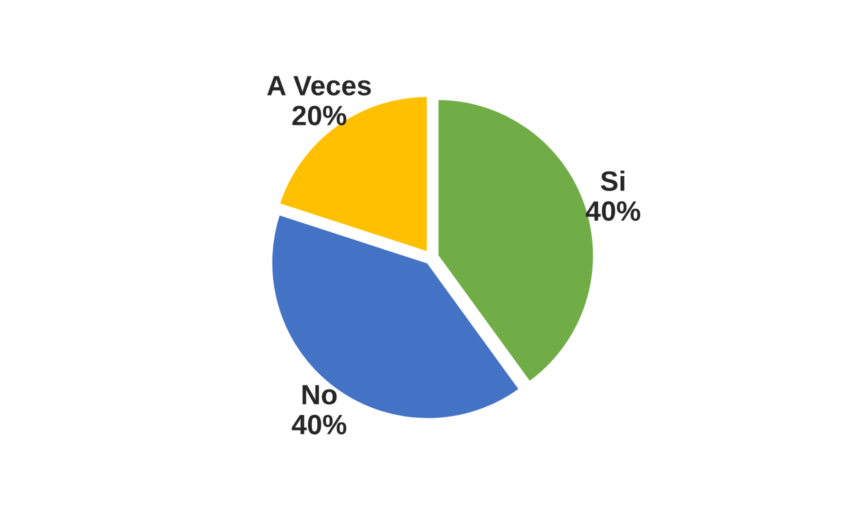 The height and width of the screenshot is (515, 863). Describe the element at coordinates (612, 180) in the screenshot. I see `slice-label: Si` at that location.